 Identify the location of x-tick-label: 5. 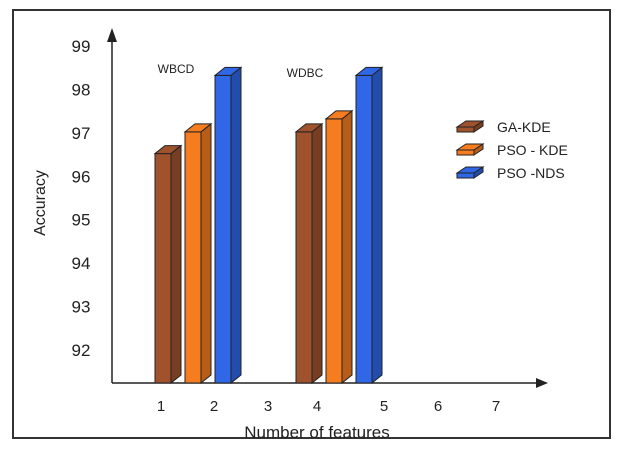
(384, 406).